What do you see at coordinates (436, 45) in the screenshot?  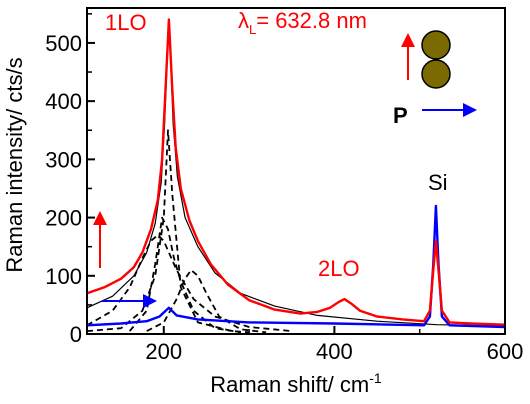 I see `nanoparticle-icon-top` at bounding box center [436, 45].